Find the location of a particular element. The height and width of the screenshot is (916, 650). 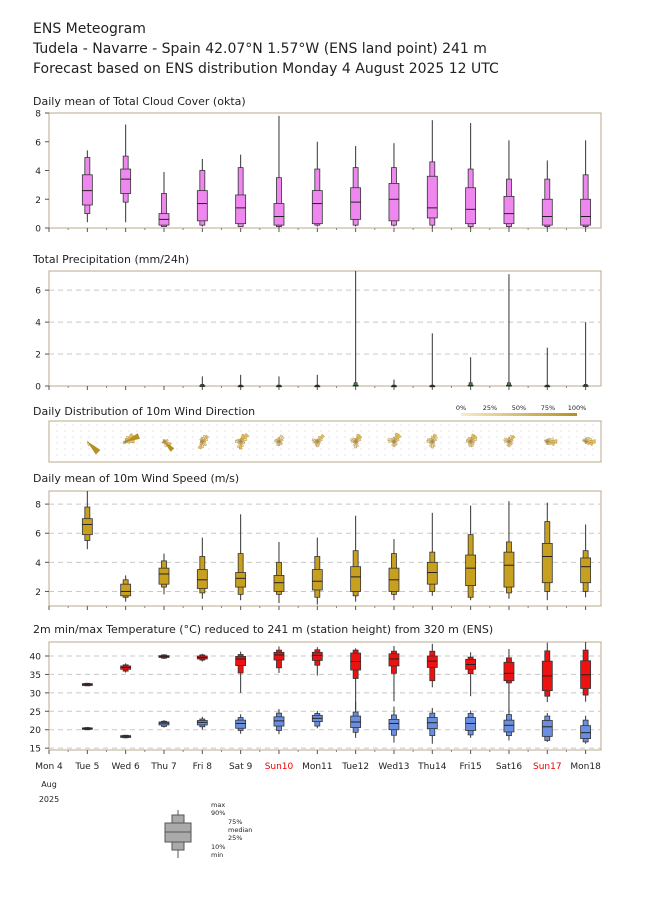

cloud-box is located at coordinates (317, 184).